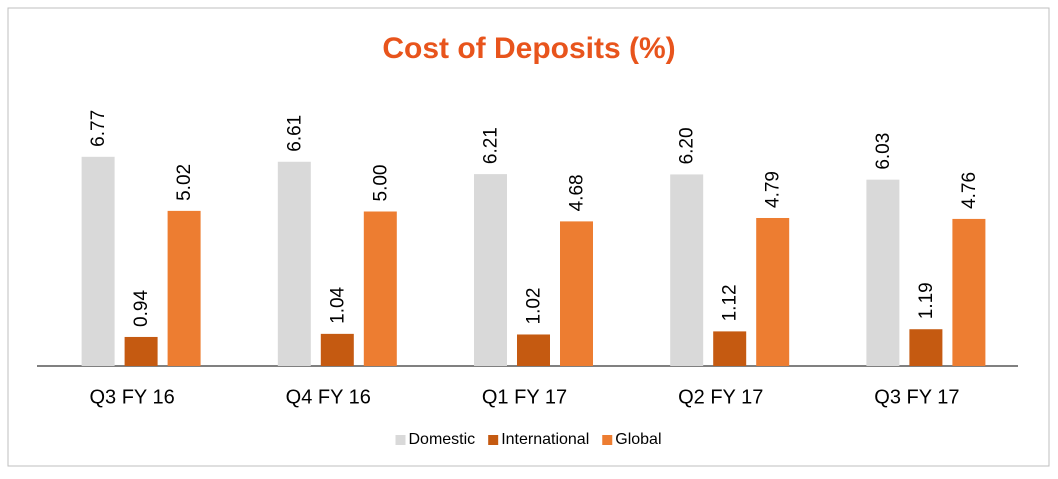  I want to click on x-tick-label: Q3 FY 16, so click(131, 397).